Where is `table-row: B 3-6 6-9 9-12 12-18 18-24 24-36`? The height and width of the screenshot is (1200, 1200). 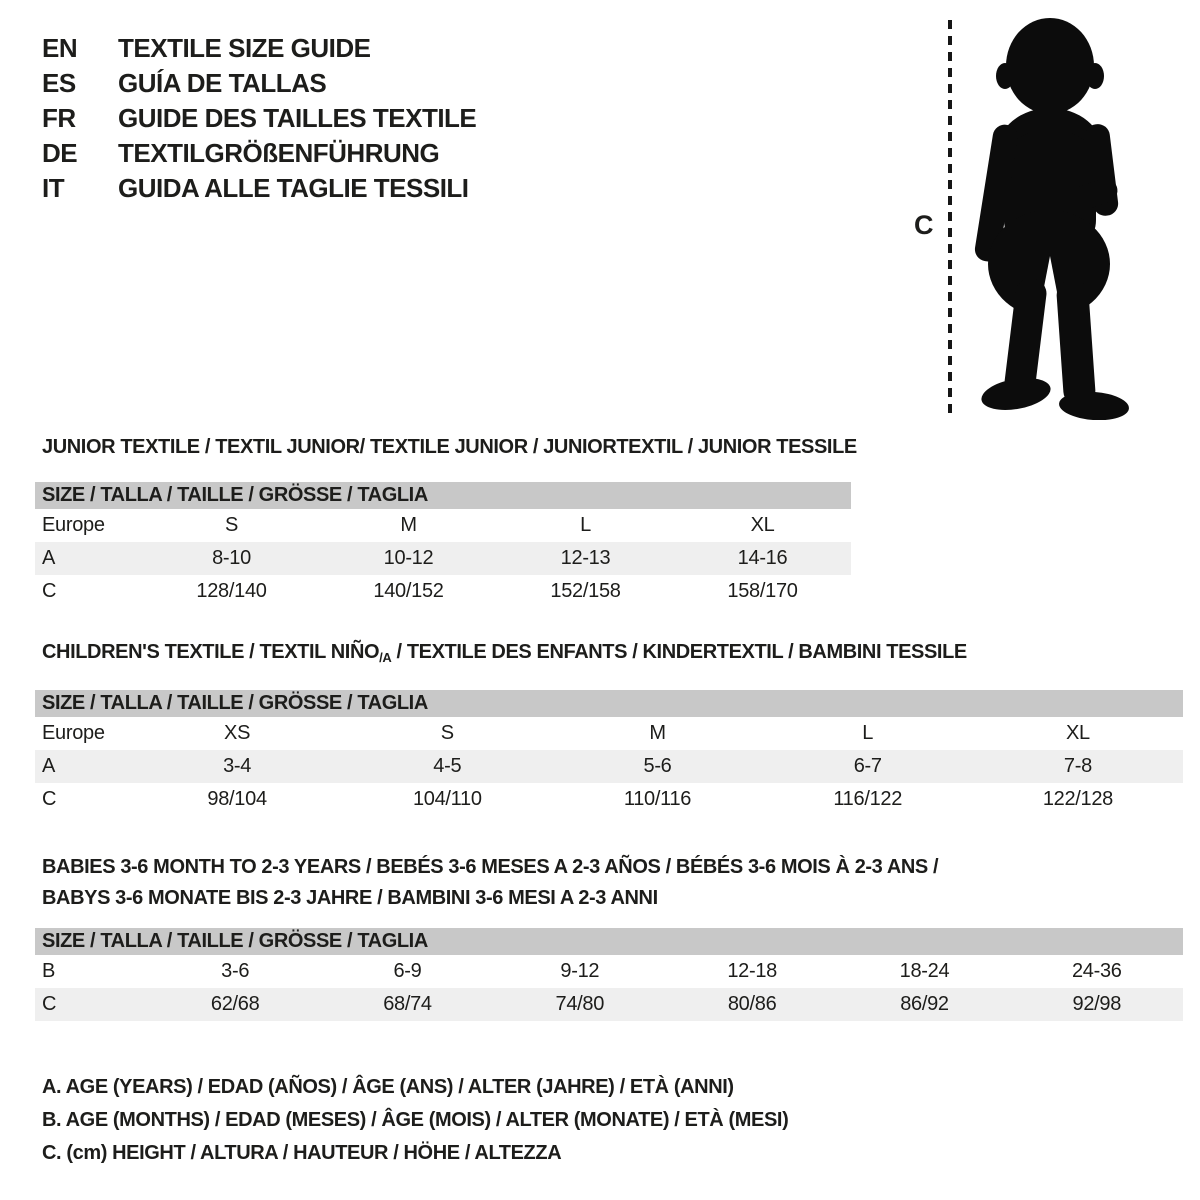 table-row: B 3-6 6-9 9-12 12-18 18-24 24-36 is located at coordinates (609, 971).